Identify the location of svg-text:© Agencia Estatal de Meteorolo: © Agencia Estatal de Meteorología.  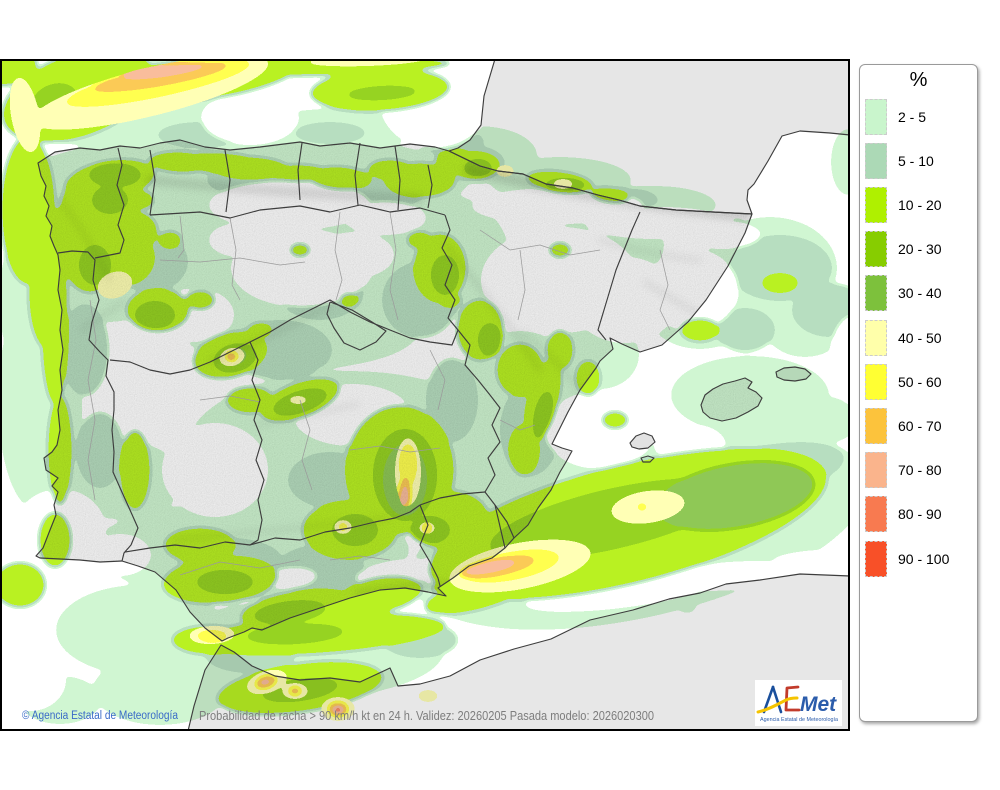
(100, 716).